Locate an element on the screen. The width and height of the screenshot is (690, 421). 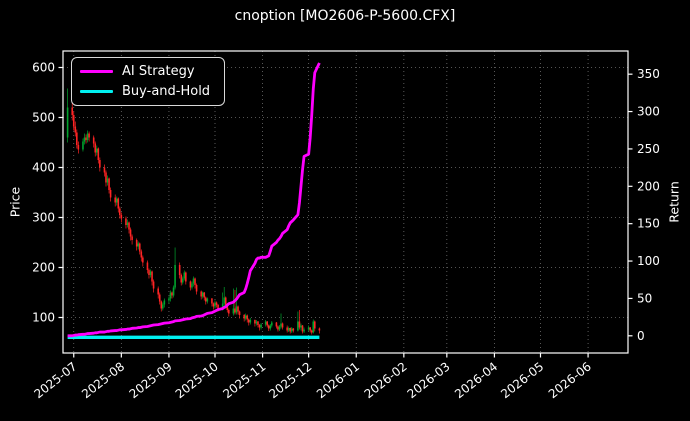
return-tick-label: 300 is located at coordinates (648, 112).